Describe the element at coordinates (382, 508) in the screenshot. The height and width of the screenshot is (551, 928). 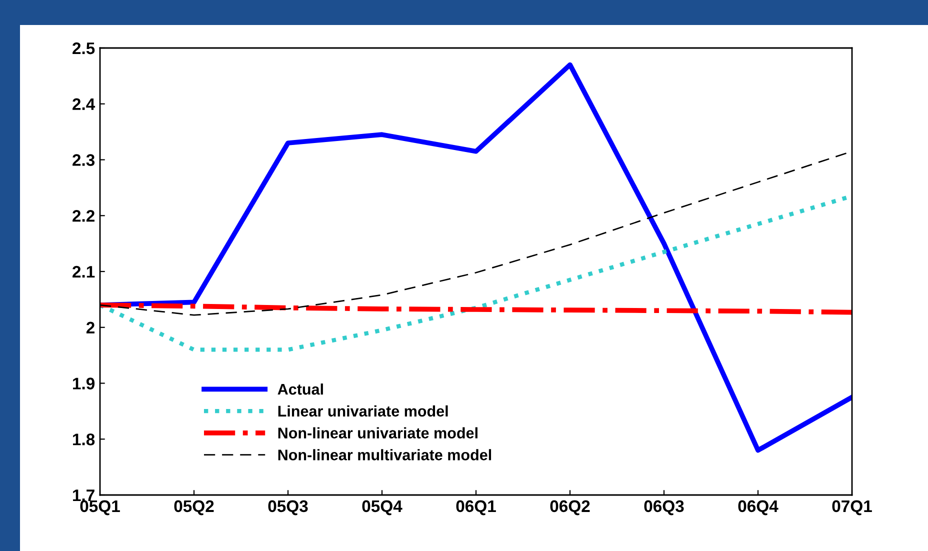
I see `x-tick-label: 05Q4` at that location.